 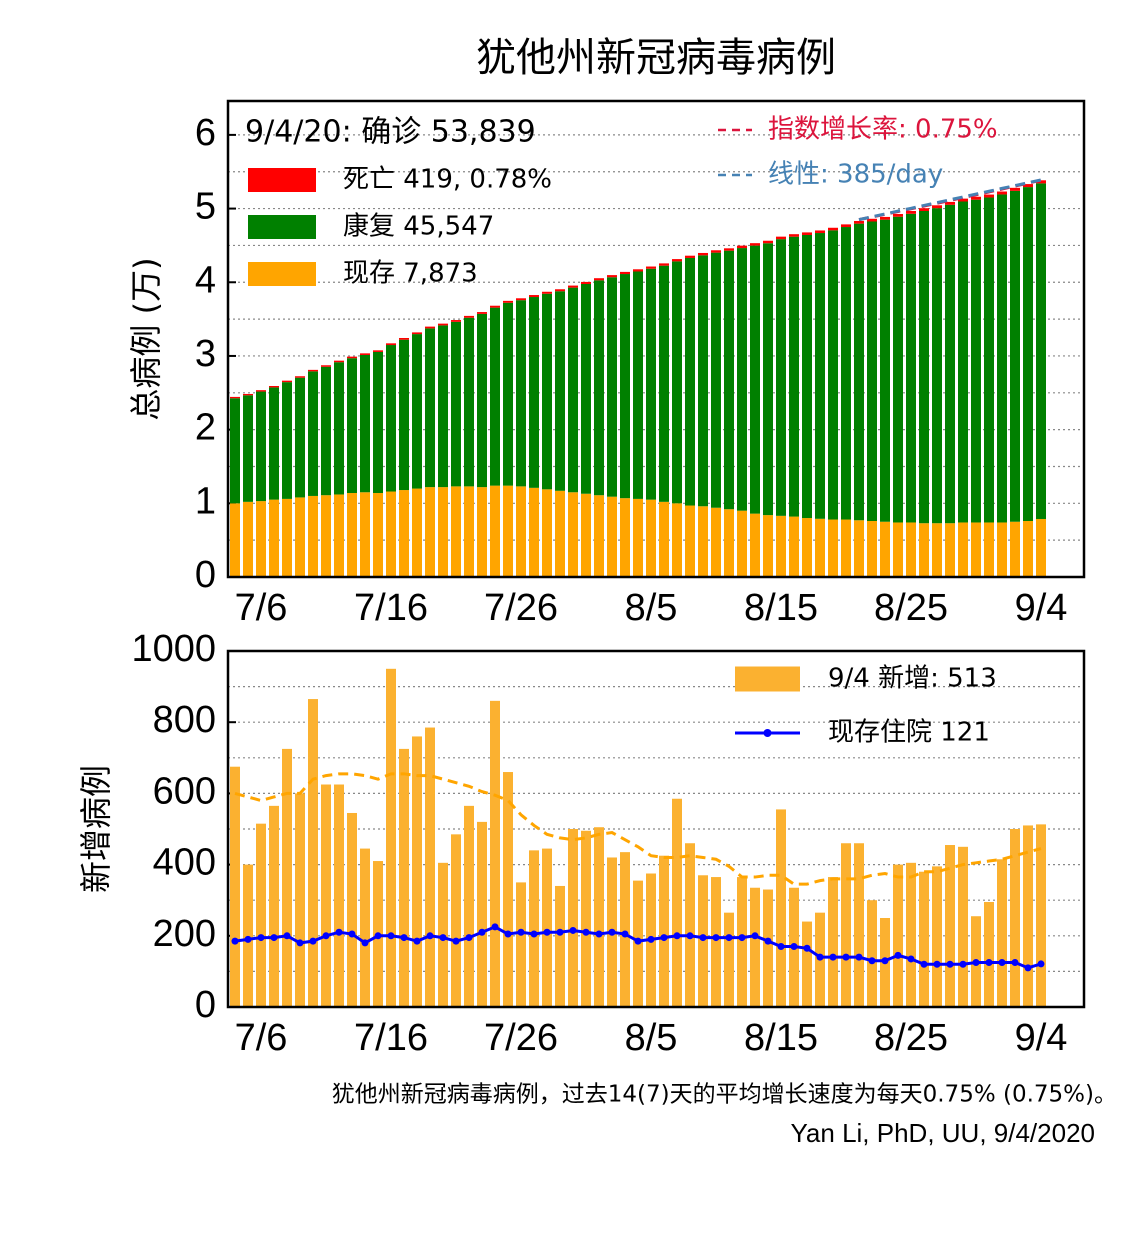 I want to click on legend-label: 康复 45,547, so click(x=418, y=227).